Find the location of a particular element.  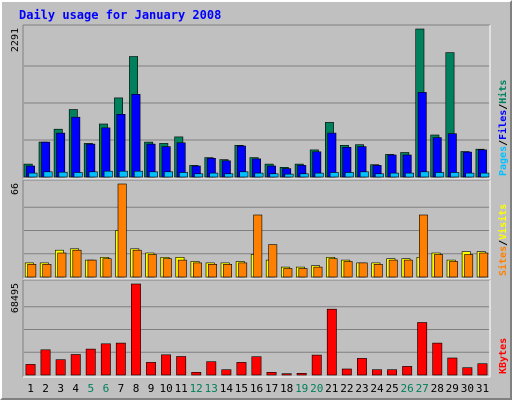

x-tick-label: 21 is located at coordinates (331, 388).